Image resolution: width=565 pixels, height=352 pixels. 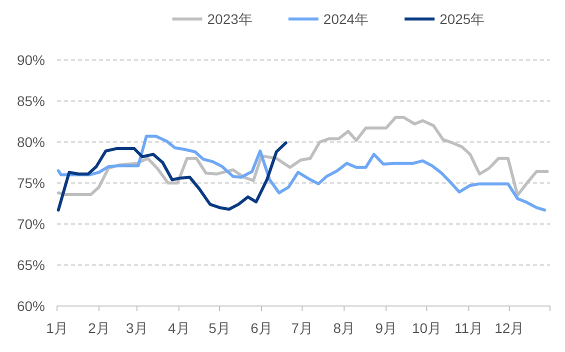 What do you see at coordinates (346, 19) in the screenshot?
I see `legend-label: 2024年` at bounding box center [346, 19].